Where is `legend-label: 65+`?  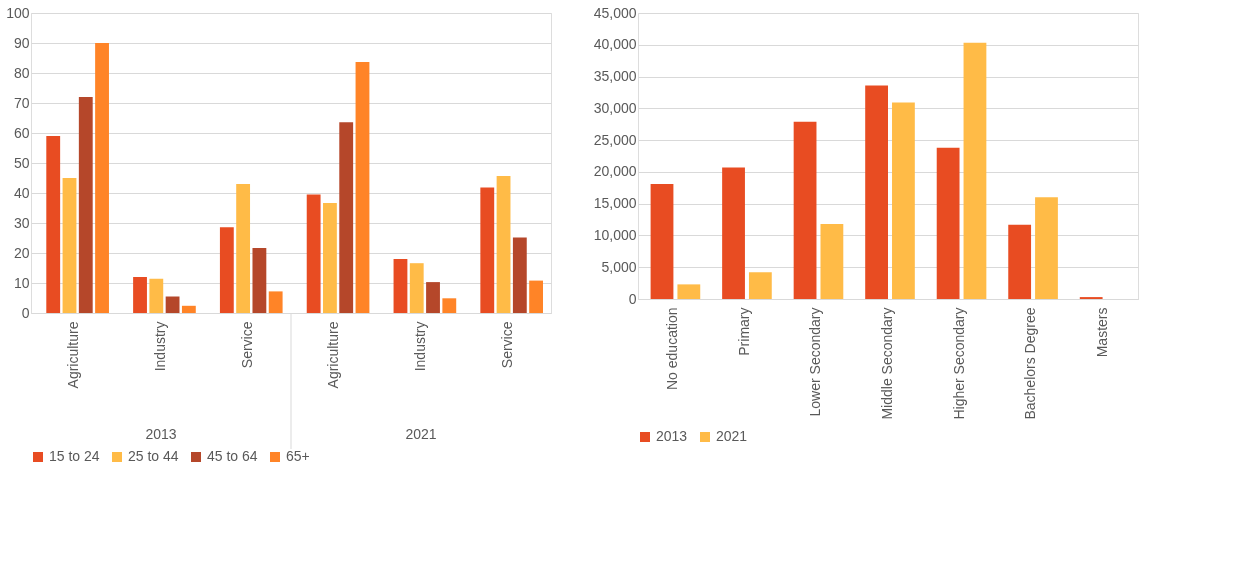
legend-label: 65+ is located at coordinates (298, 456).